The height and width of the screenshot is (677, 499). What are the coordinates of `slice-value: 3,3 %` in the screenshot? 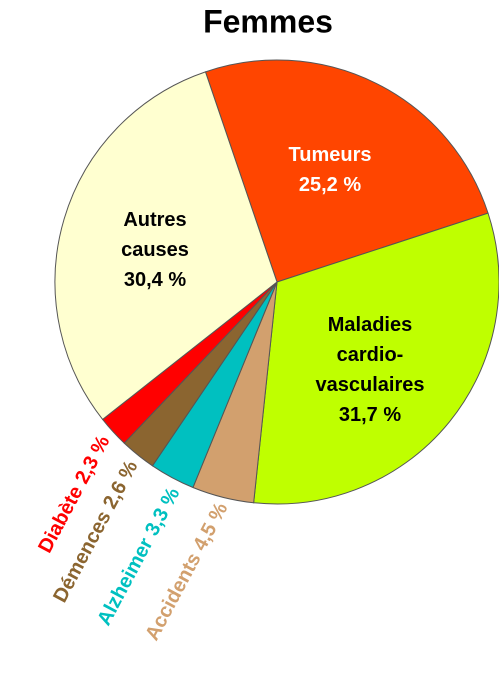 It's located at (163, 512).